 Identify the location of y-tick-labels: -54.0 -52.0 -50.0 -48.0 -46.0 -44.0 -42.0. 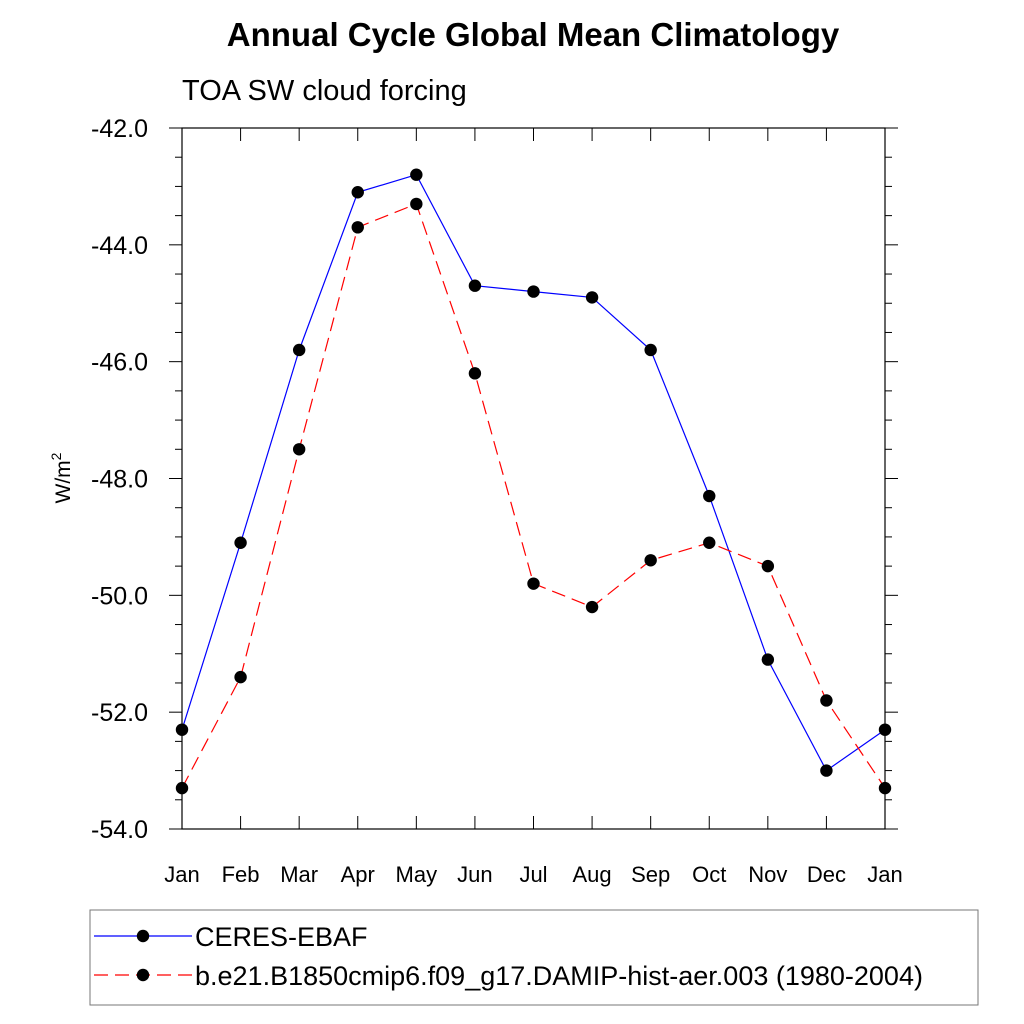
(119, 479).